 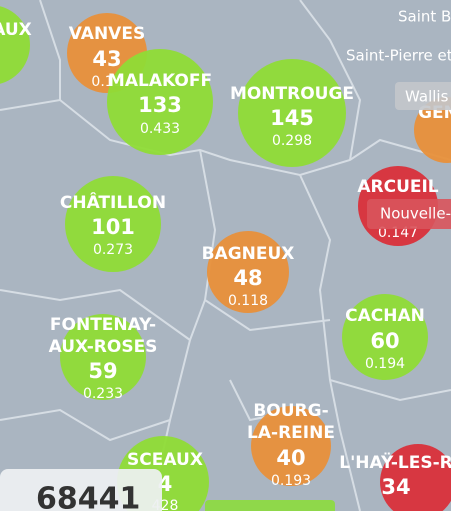 What do you see at coordinates (395, 462) in the screenshot?
I see `place-name: L'HAŸ-LES-R` at bounding box center [395, 462].